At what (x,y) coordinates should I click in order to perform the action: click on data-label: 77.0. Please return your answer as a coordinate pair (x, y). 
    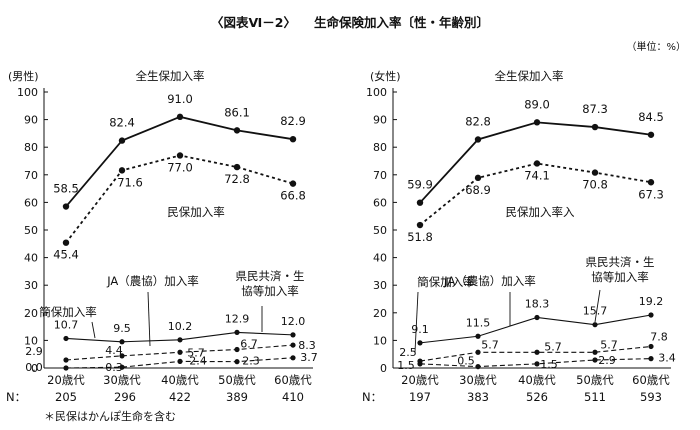
    Looking at the image, I should click on (180, 167).